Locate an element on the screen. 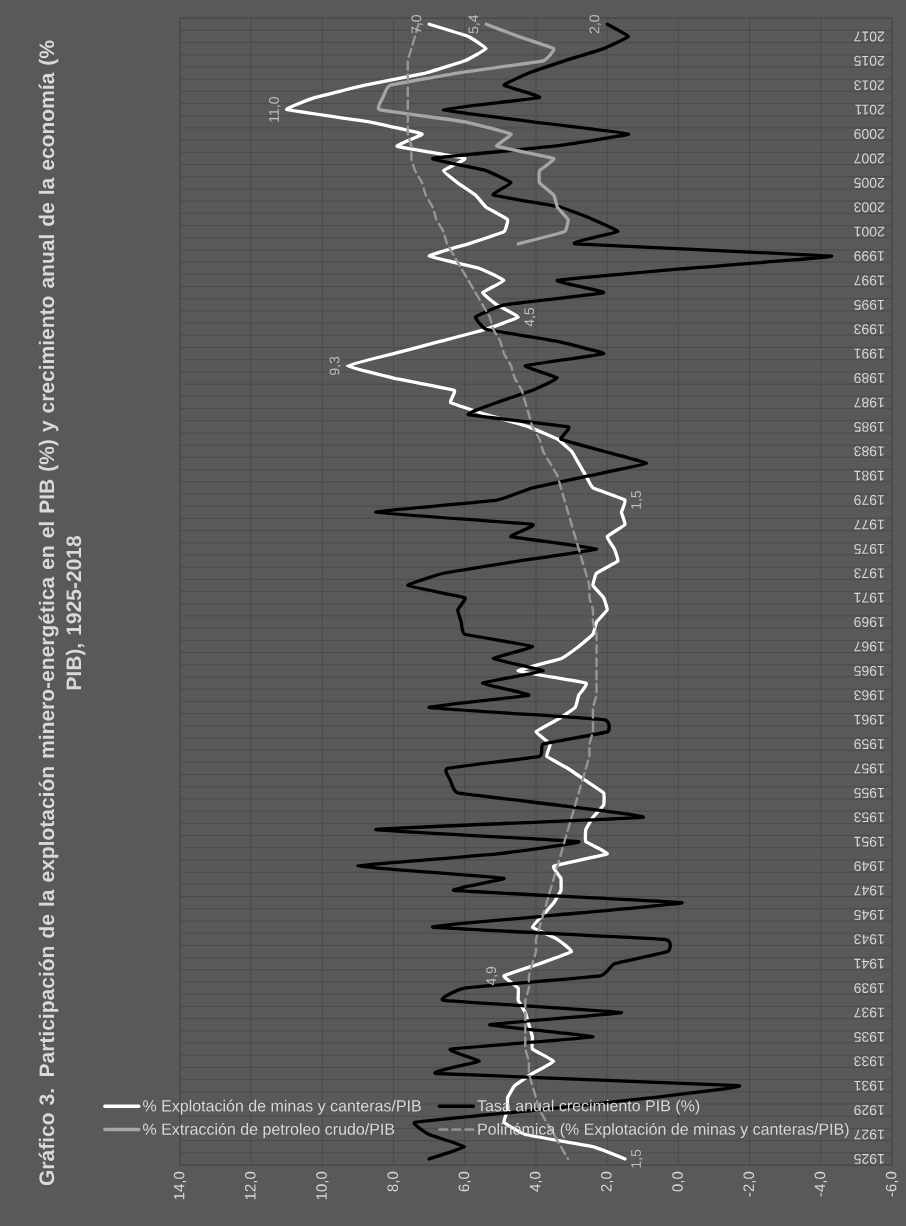  y-tick-label: 1935 is located at coordinates (869, 1036).